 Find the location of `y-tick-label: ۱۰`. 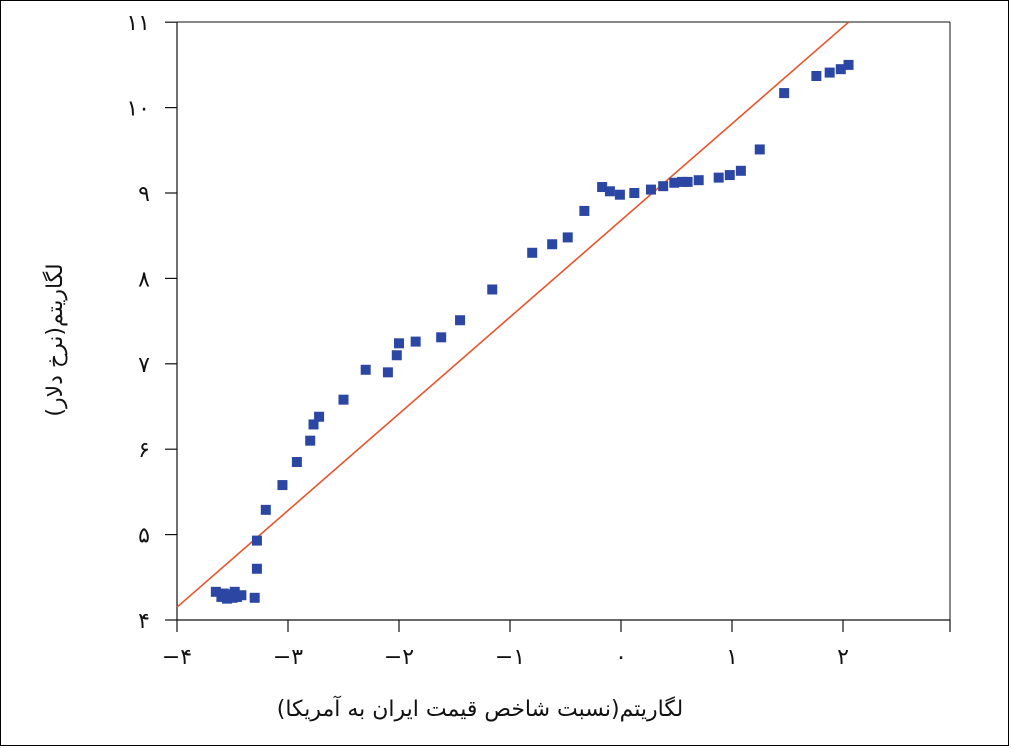

y-tick-label: ۱۰ is located at coordinates (138, 109).